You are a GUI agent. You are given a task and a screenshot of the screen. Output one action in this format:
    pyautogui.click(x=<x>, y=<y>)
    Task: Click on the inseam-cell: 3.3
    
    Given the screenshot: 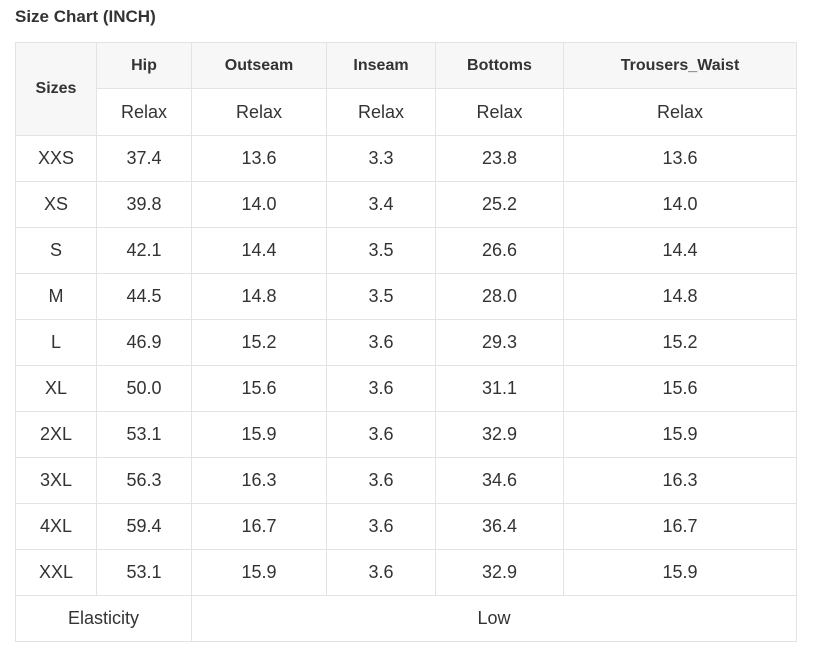 What is the action you would take?
    pyautogui.click(x=381, y=158)
    